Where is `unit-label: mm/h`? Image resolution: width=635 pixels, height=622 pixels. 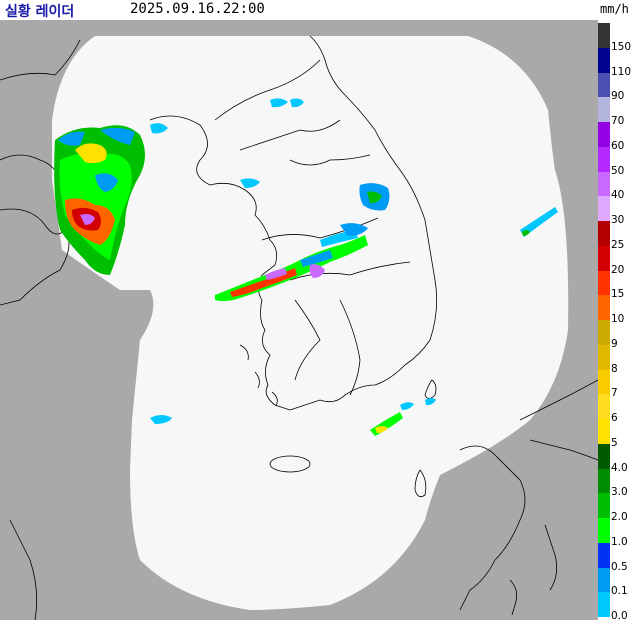 unit-label: mm/h is located at coordinates (614, 9).